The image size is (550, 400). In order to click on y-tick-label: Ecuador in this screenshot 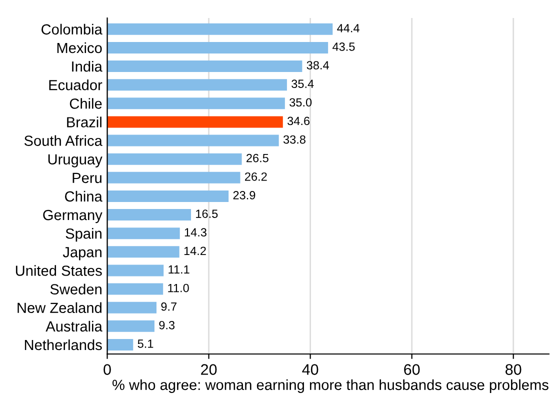, I will do `click(75, 85)`.